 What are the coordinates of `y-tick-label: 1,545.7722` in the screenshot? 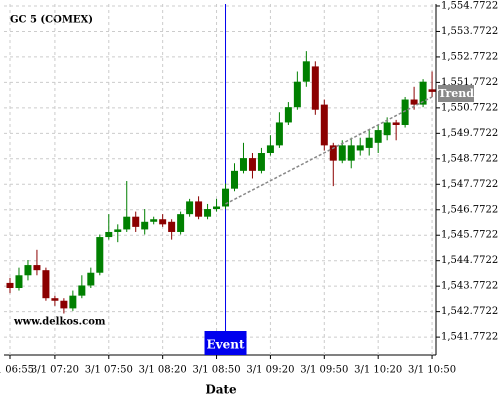 It's located at (469, 235).